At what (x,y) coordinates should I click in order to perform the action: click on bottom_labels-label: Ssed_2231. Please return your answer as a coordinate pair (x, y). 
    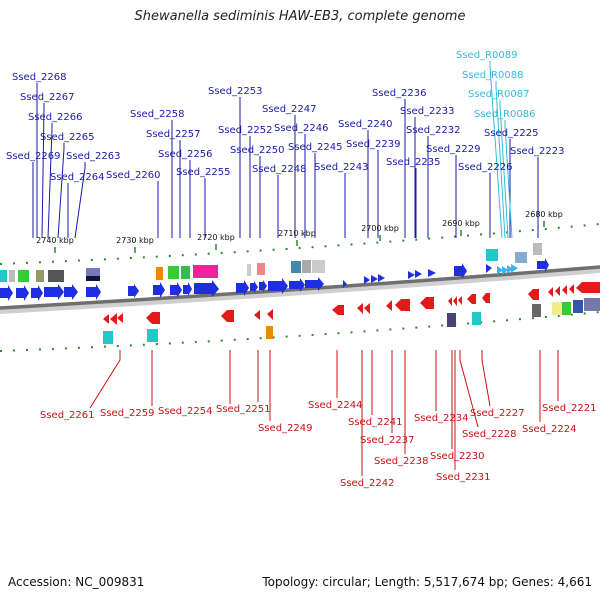
    Looking at the image, I should click on (463, 477).